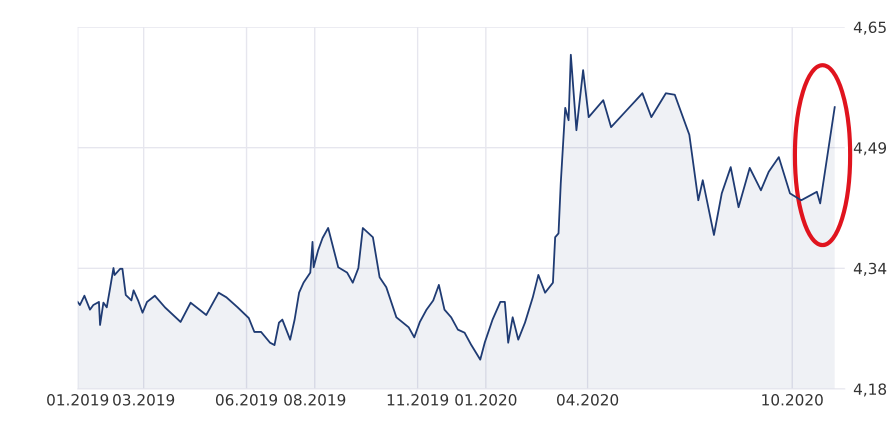 This screenshot has height=436, width=893. What do you see at coordinates (792, 400) in the screenshot?
I see `x-tick-label: 10.2020` at bounding box center [792, 400].